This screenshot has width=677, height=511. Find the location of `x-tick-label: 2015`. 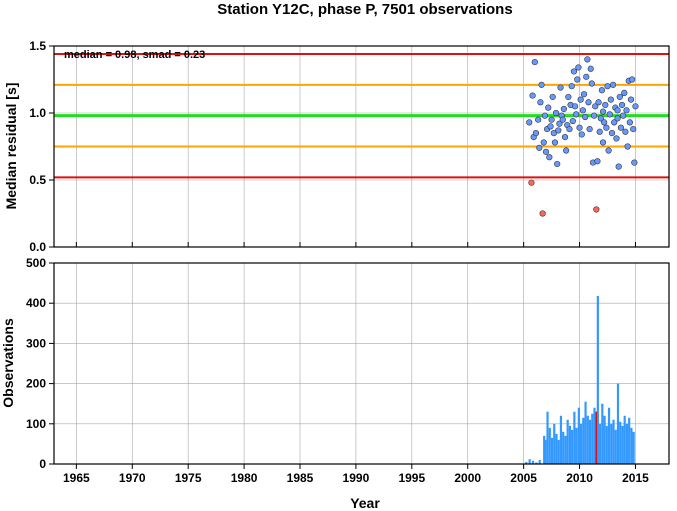

x-tick-label: 2015 is located at coordinates (635, 478).